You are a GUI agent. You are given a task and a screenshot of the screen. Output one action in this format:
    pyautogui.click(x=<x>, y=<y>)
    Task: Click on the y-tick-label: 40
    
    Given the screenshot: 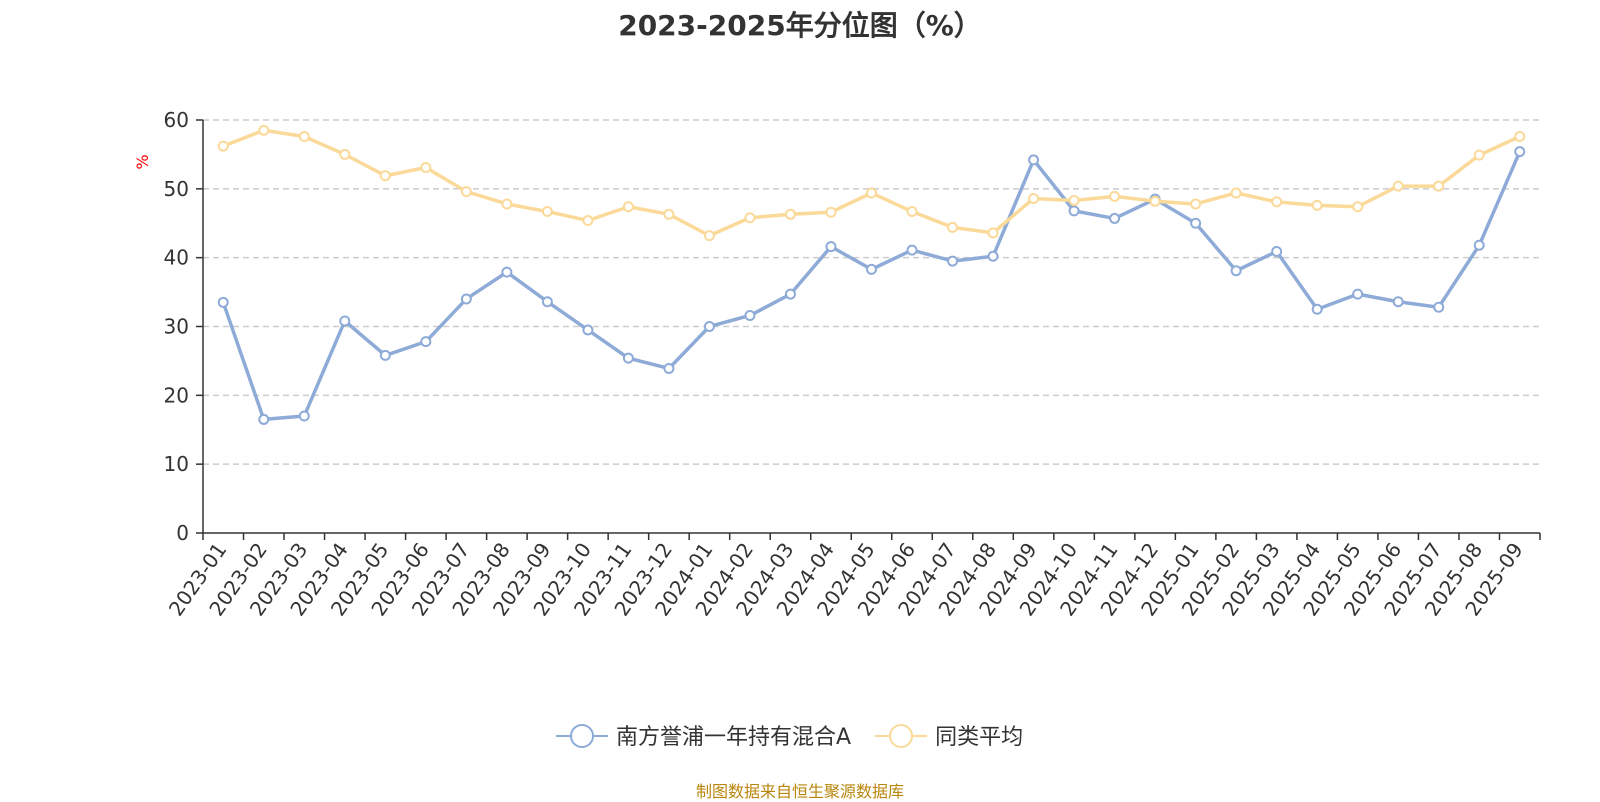 What is the action you would take?
    pyautogui.click(x=176, y=258)
    